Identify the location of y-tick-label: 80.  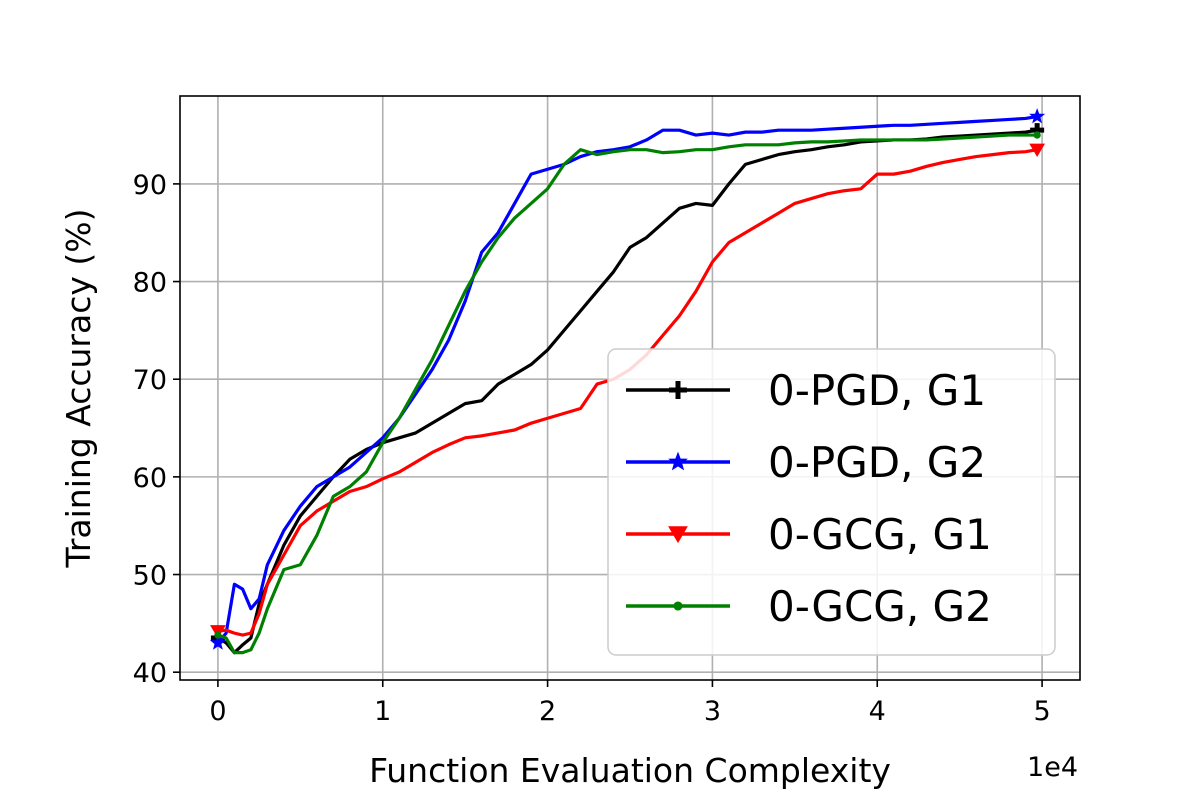
(150, 283).